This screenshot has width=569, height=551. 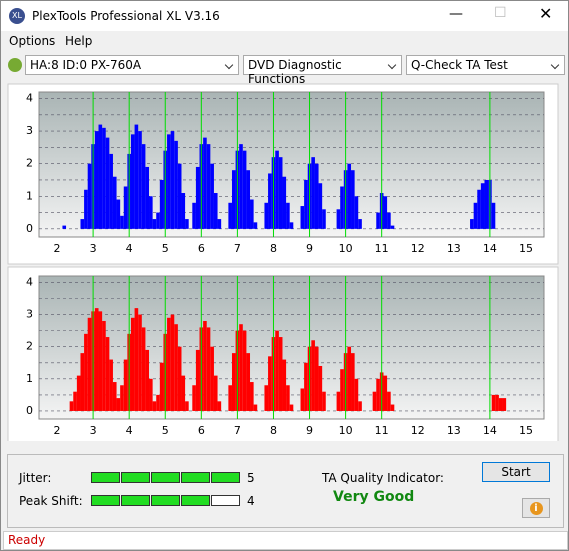 What do you see at coordinates (201, 430) in the screenshot?
I see `x-tick-label: 6` at bounding box center [201, 430].